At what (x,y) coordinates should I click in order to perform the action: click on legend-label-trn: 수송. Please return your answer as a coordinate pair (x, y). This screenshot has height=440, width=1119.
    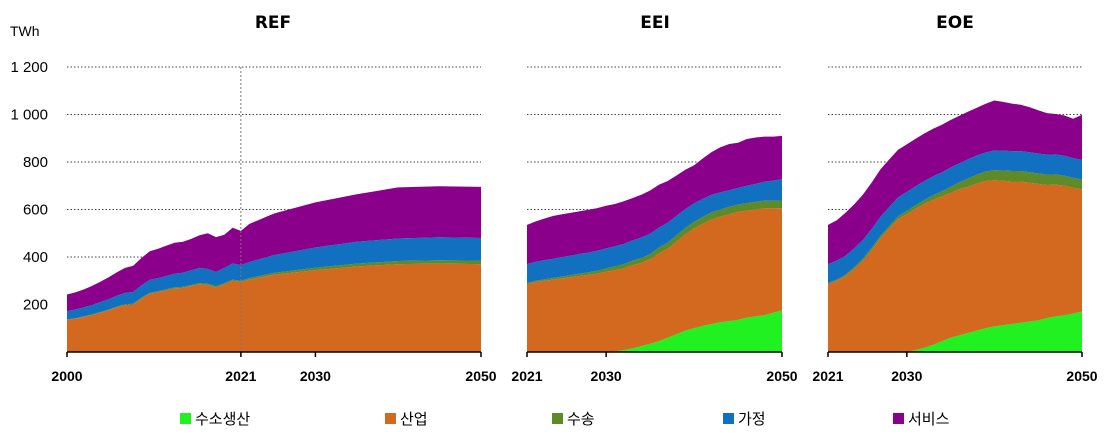
    Looking at the image, I should click on (581, 419).